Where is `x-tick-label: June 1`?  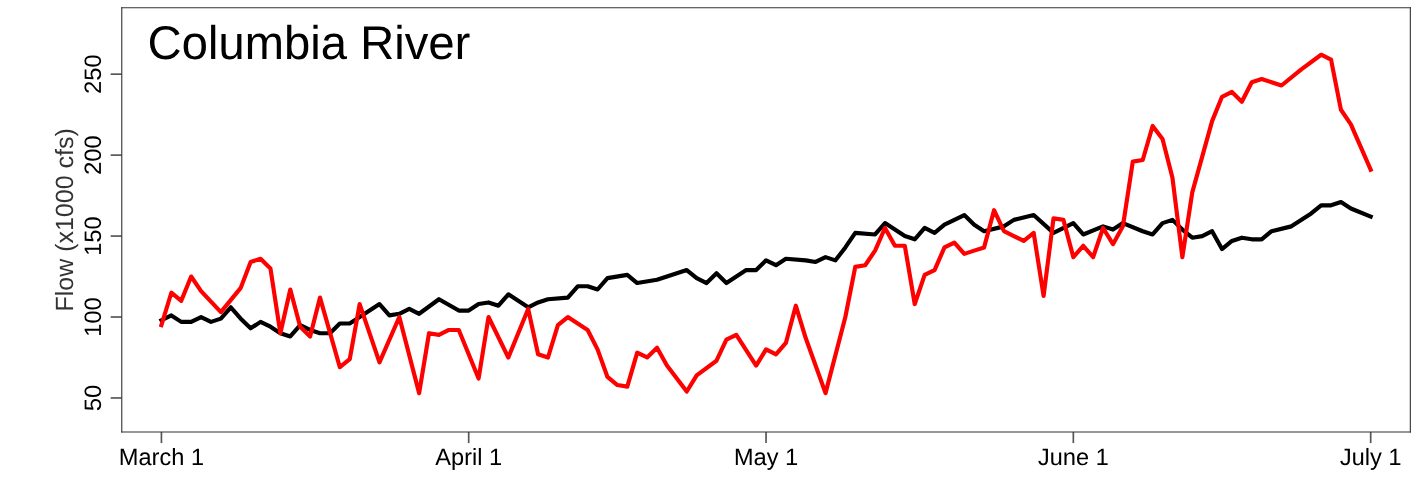 x-tick-label: June 1 is located at coordinates (1073, 457).